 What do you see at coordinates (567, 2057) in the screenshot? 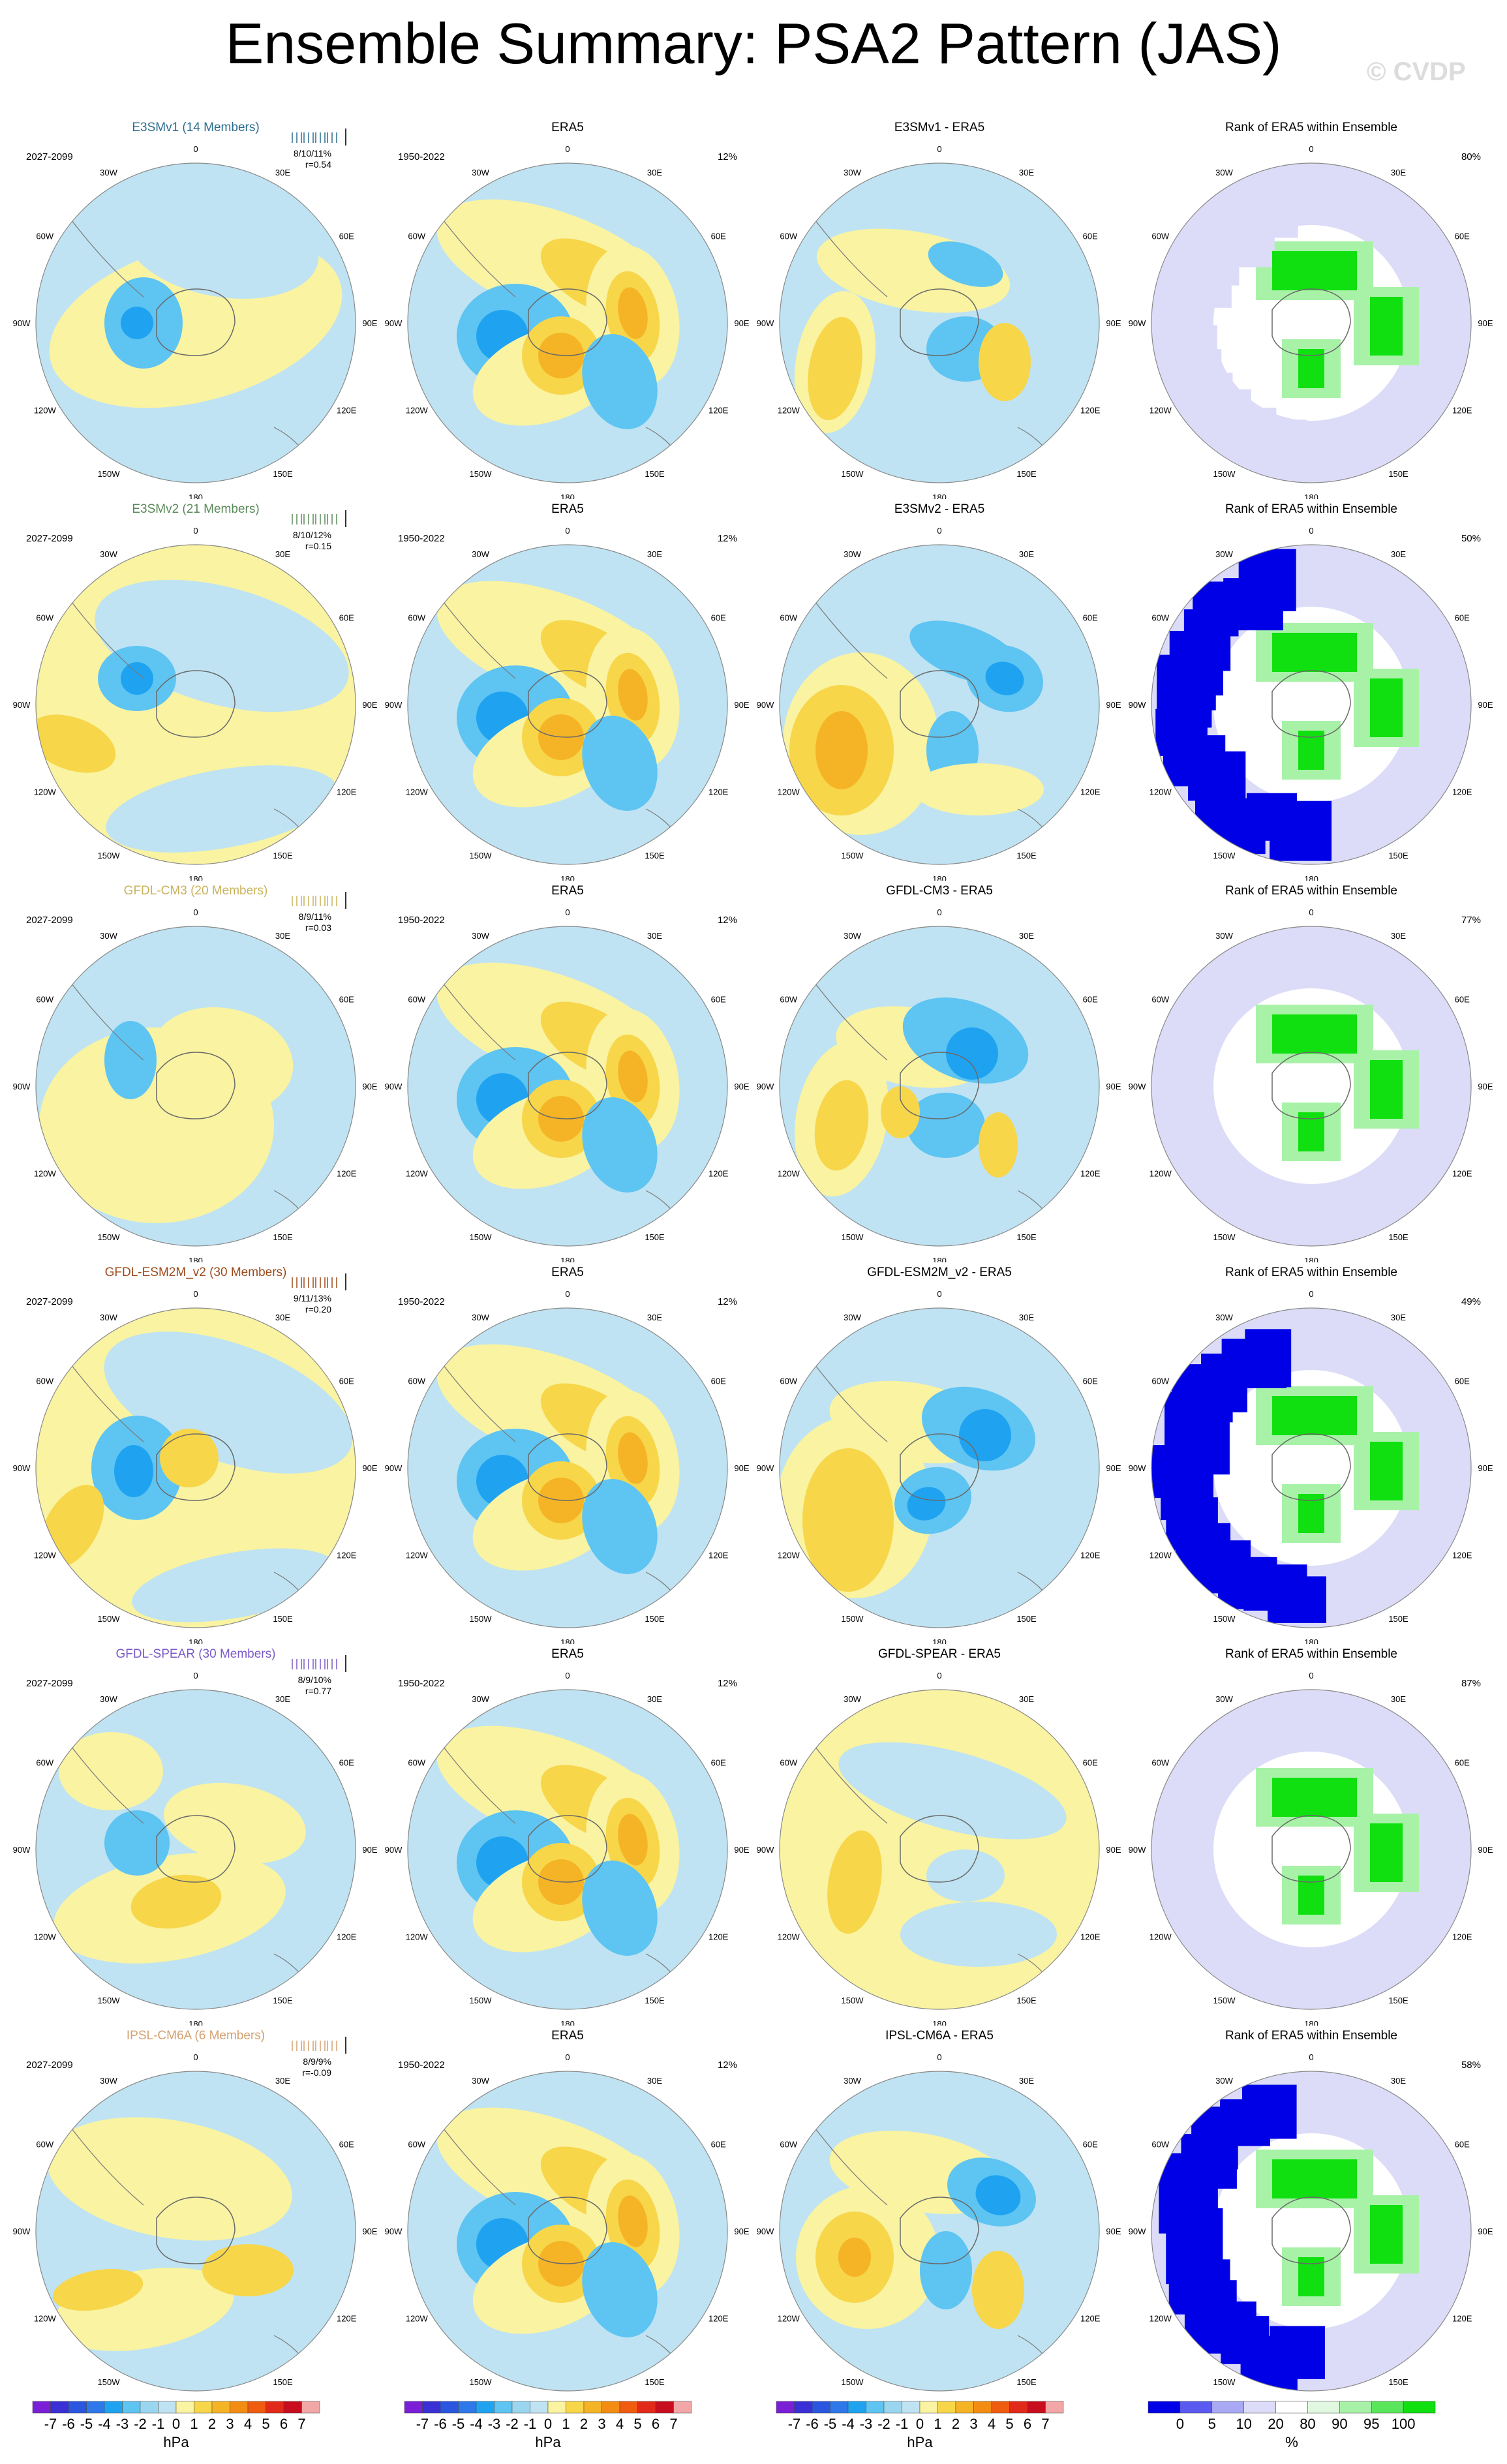
I see `longitude-label: 0` at bounding box center [567, 2057].